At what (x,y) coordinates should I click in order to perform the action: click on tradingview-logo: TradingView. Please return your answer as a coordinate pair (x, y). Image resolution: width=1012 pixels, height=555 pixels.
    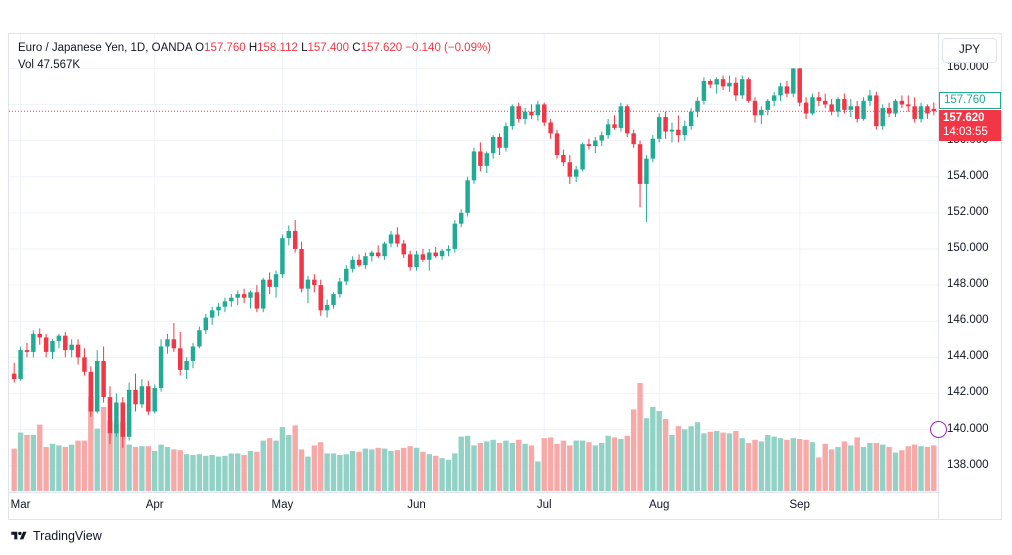
    Looking at the image, I should click on (56, 536).